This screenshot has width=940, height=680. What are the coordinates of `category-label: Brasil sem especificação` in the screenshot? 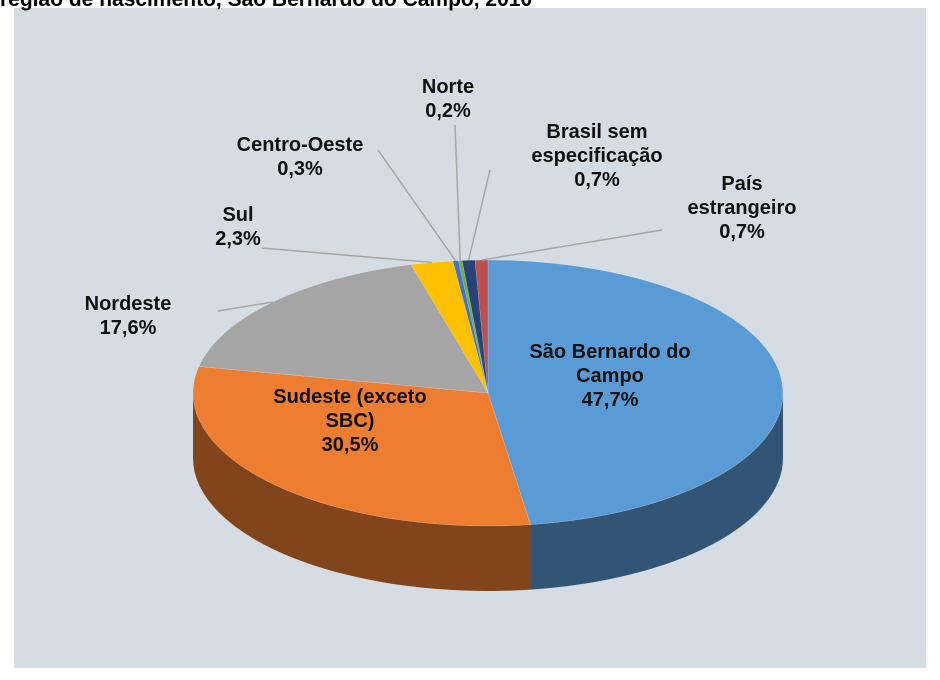 It's located at (597, 144).